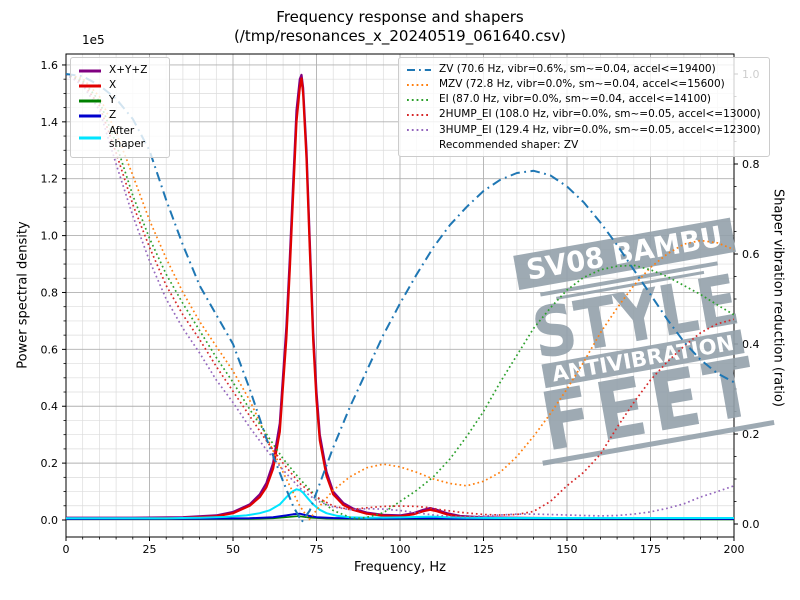  Describe the element at coordinates (483, 549) in the screenshot. I see `x-tick-label: 125` at that location.